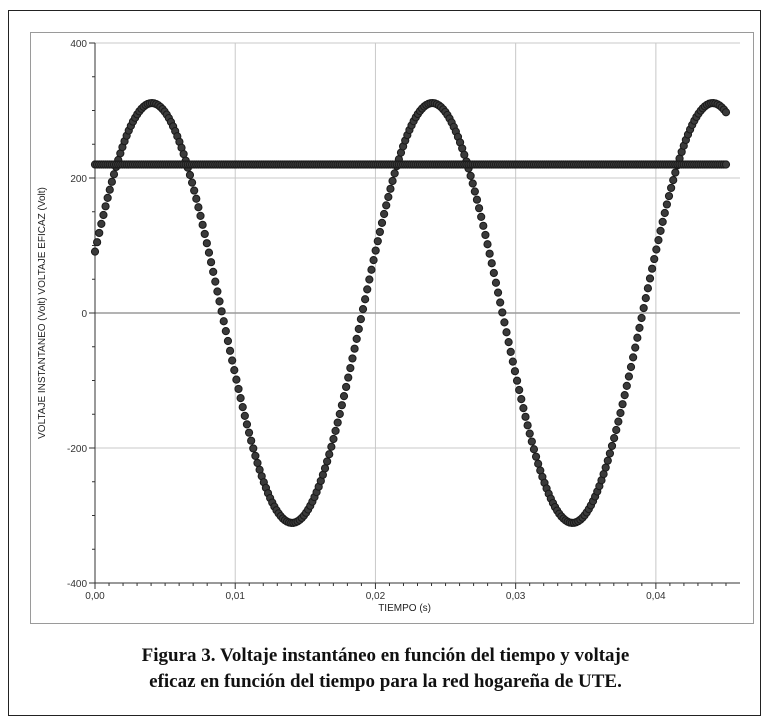 The image size is (773, 728). Describe the element at coordinates (726, 164) in the screenshot. I see `rms-voltage-point` at that location.